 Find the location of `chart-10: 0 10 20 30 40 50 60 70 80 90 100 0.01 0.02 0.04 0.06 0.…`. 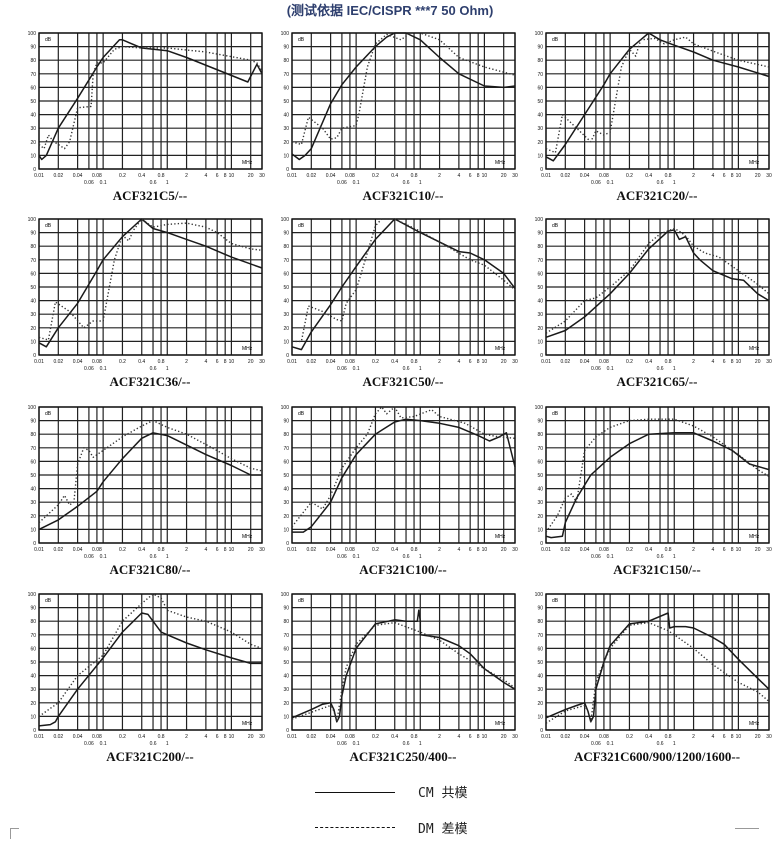

chart-10: 0 10 20 30 40 50 60 70 80 90 100 0.01 0.02 0.04 0.06 0.… is located at coordinates (150, 682).